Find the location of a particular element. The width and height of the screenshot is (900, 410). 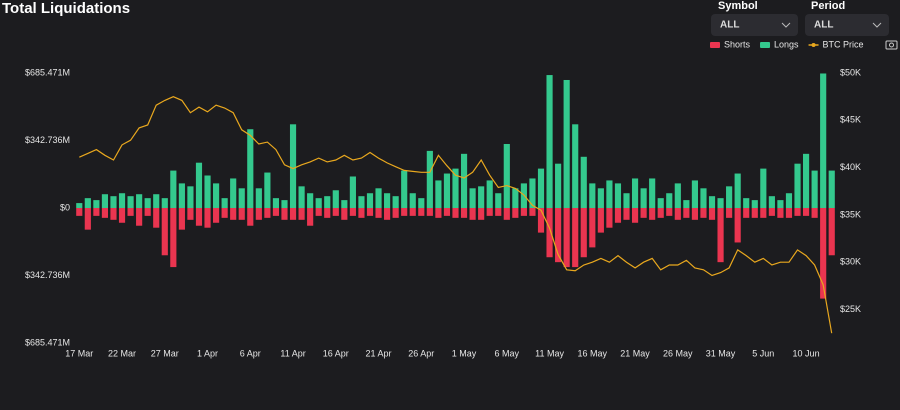

y2-tick-label: $30K is located at coordinates (850, 262).